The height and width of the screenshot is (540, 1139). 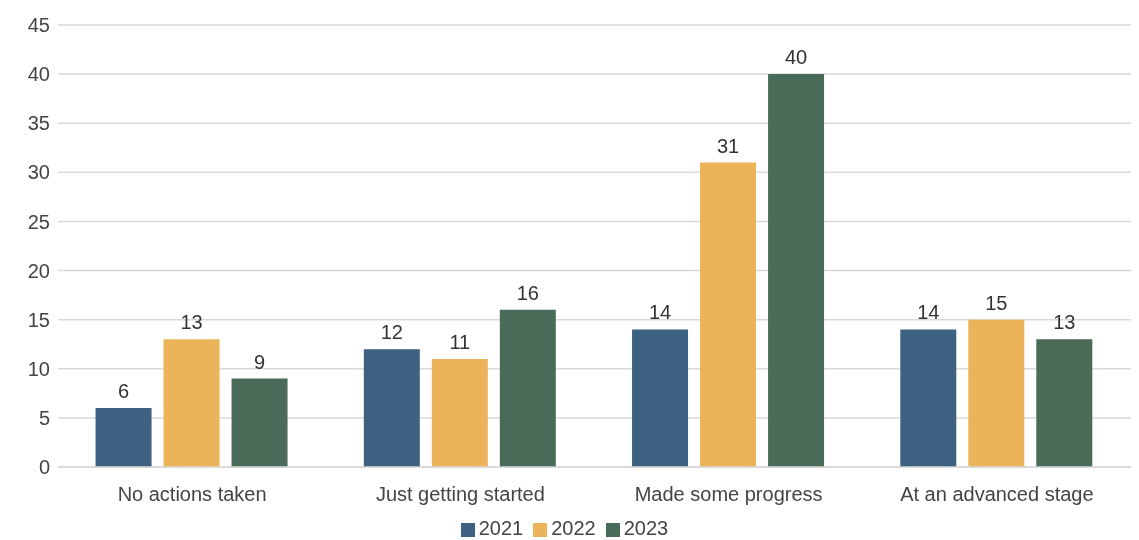 What do you see at coordinates (527, 292) in the screenshot?
I see `data-label: 16` at bounding box center [527, 292].